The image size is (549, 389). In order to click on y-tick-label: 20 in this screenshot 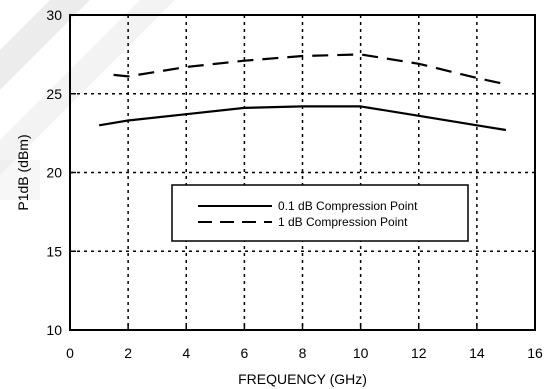, I will do `click(54, 173)`.